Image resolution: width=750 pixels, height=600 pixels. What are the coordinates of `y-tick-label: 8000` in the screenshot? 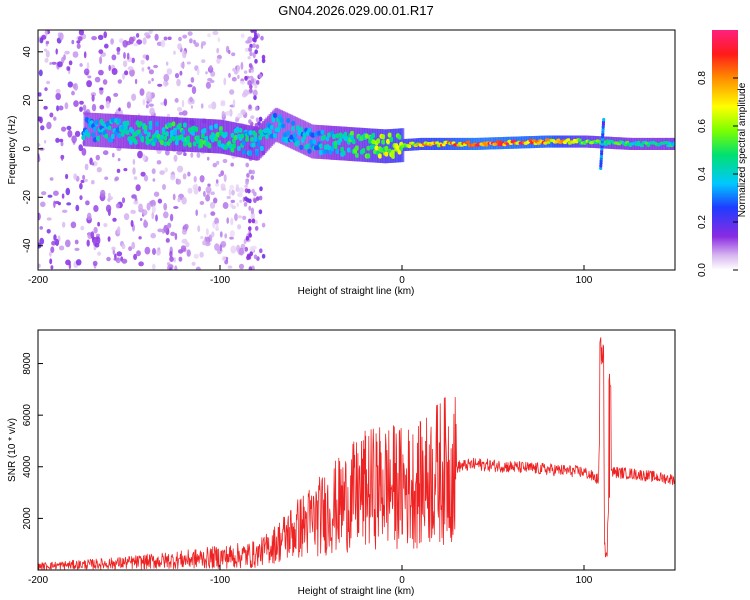 It's located at (27, 363).